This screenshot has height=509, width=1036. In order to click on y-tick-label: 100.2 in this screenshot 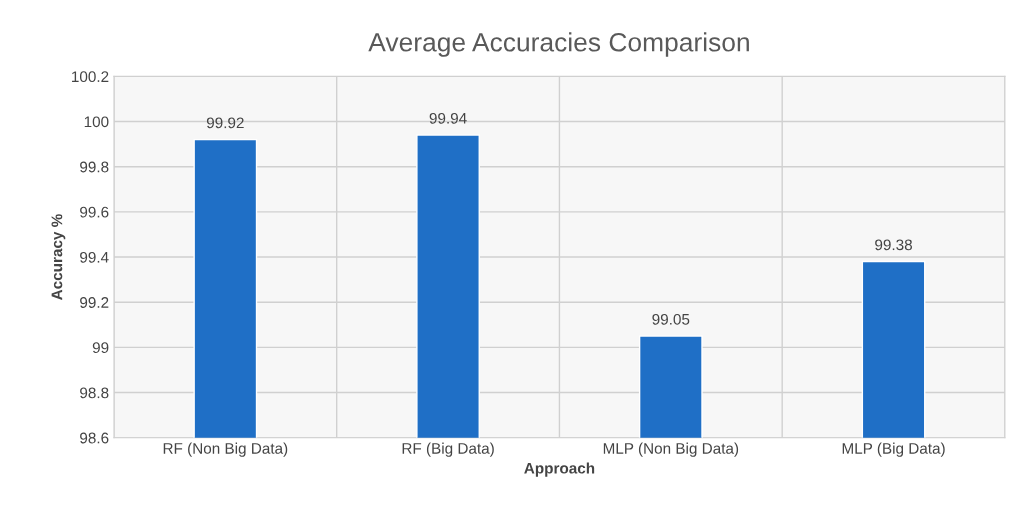, I will do `click(90, 77)`.